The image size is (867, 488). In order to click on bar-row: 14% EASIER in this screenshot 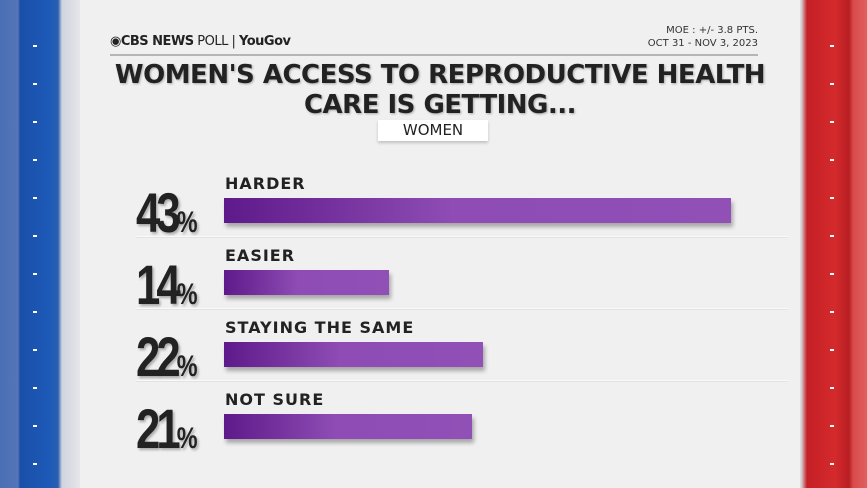, I will do `click(461, 280)`.